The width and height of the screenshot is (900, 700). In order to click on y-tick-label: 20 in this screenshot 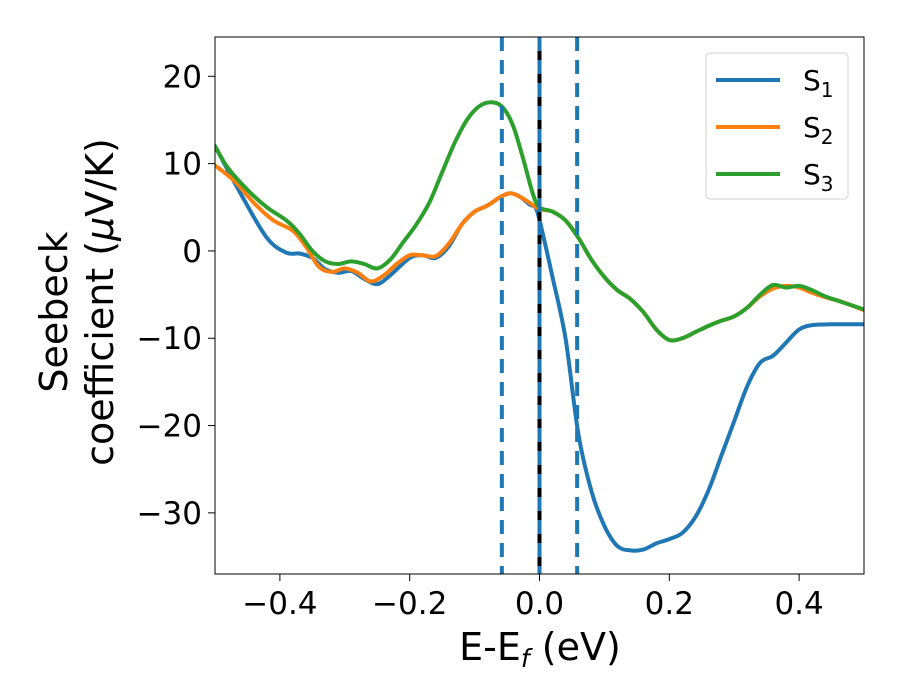, I will do `click(182, 77)`.